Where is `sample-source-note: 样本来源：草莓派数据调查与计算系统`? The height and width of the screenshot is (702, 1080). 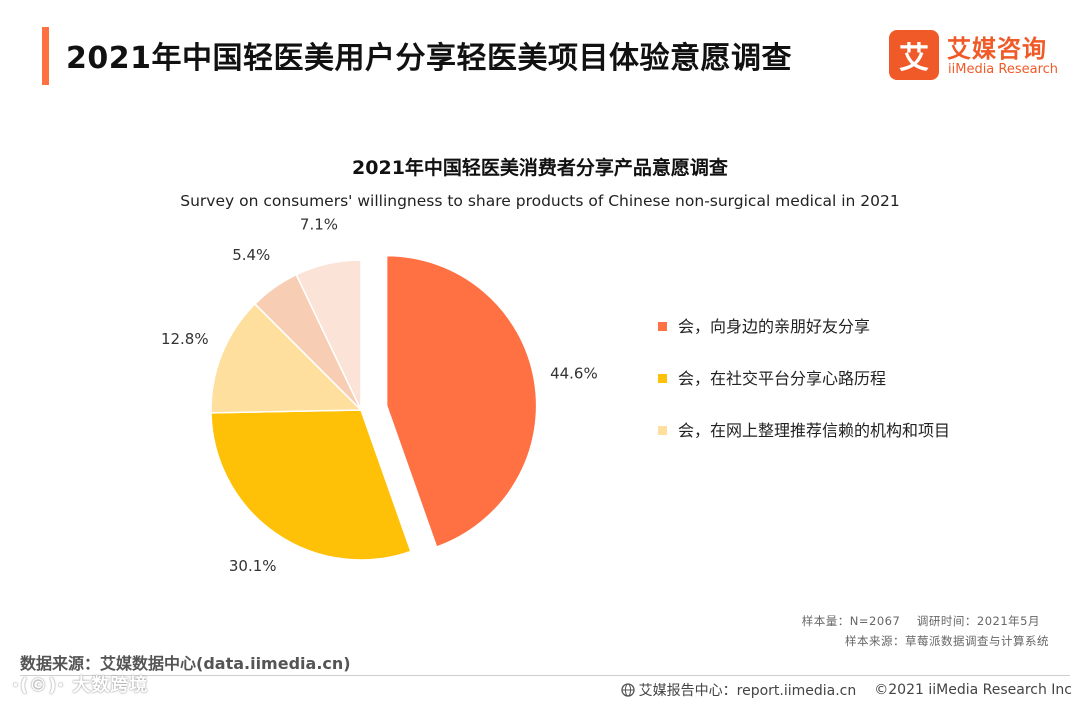
sample-source-note: 样本来源：草莓派数据调查与计算系统 is located at coordinates (947, 641).